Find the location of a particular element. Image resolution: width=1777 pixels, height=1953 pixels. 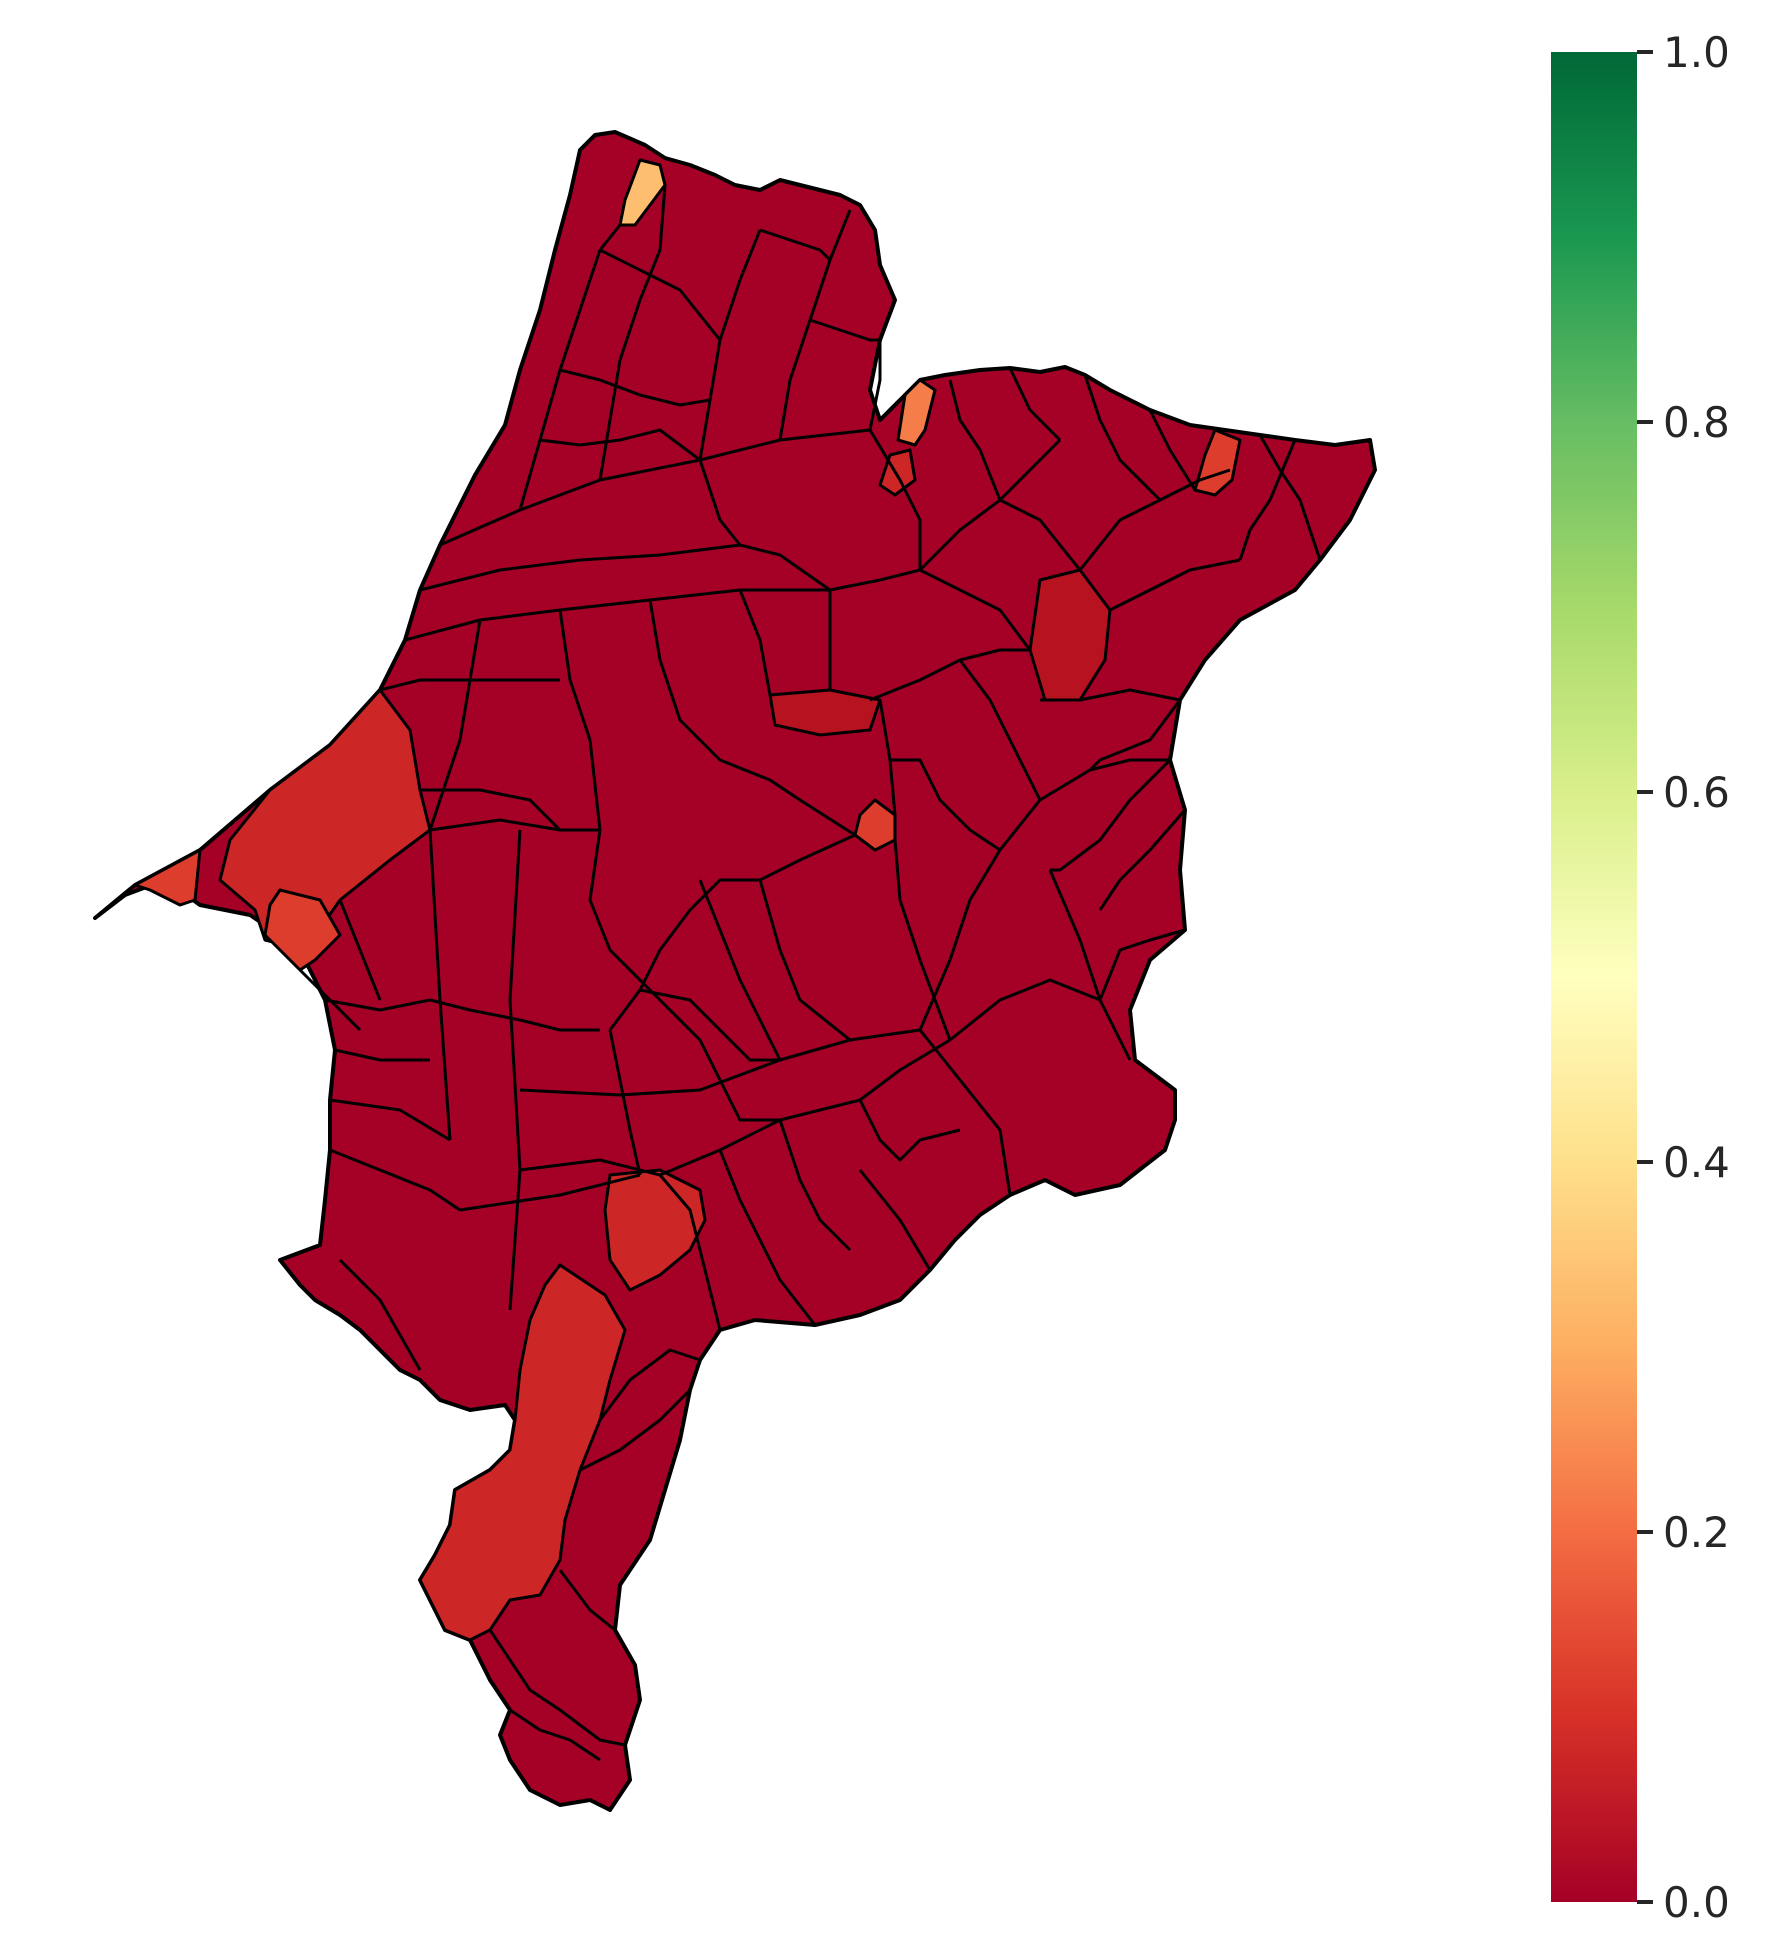

region-north-coast-orange is located at coordinates (916, 412).